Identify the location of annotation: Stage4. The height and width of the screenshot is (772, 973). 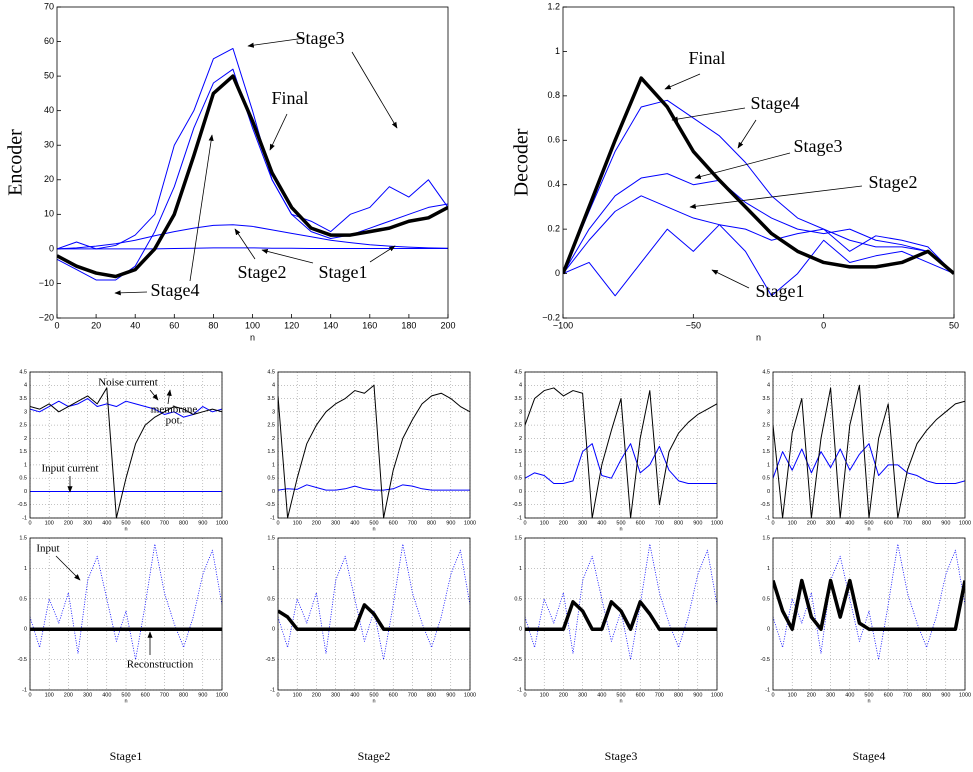
(175, 290).